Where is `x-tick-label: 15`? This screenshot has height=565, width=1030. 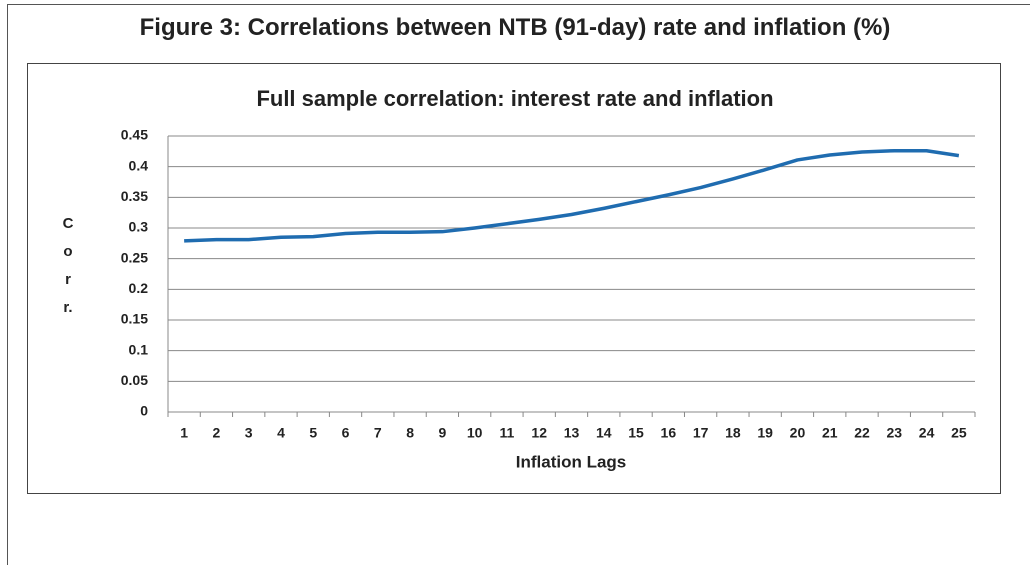
x-tick-label: 15 is located at coordinates (636, 433).